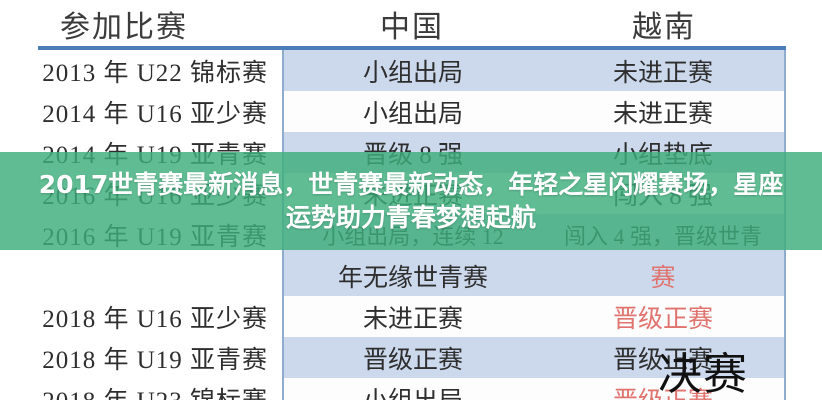  I want to click on table-header-row: 参加比赛 中国 越南, so click(412, 24).